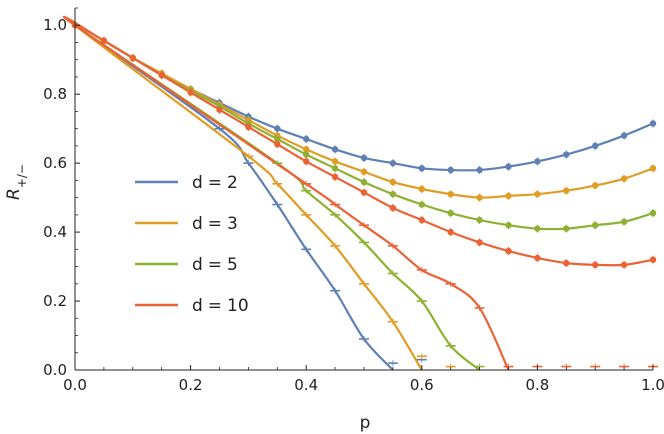 Image resolution: width=664 pixels, height=434 pixels. I want to click on x-tick-label: 0.4, so click(306, 385).